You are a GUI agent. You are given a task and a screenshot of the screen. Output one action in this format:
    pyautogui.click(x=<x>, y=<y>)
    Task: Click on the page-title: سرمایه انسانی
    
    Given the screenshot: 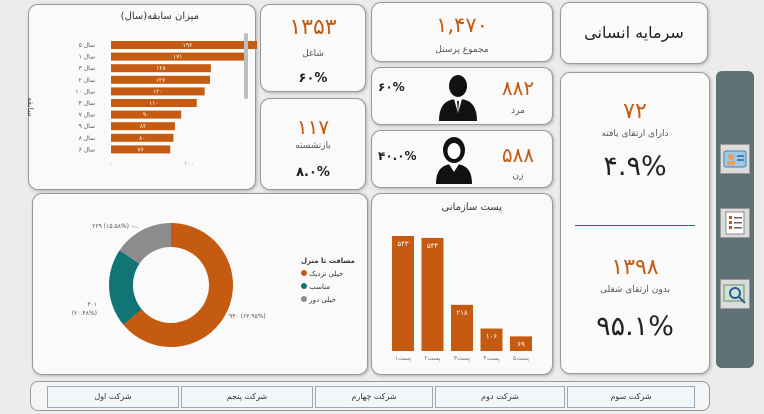 What is the action you would take?
    pyautogui.click(x=634, y=32)
    